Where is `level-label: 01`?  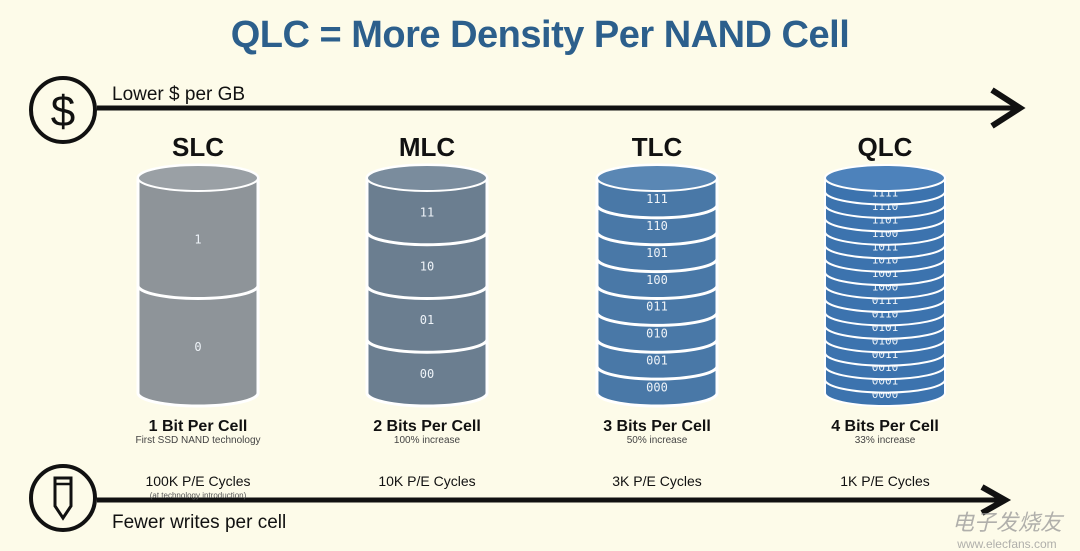 level-label: 01 is located at coordinates (427, 320).